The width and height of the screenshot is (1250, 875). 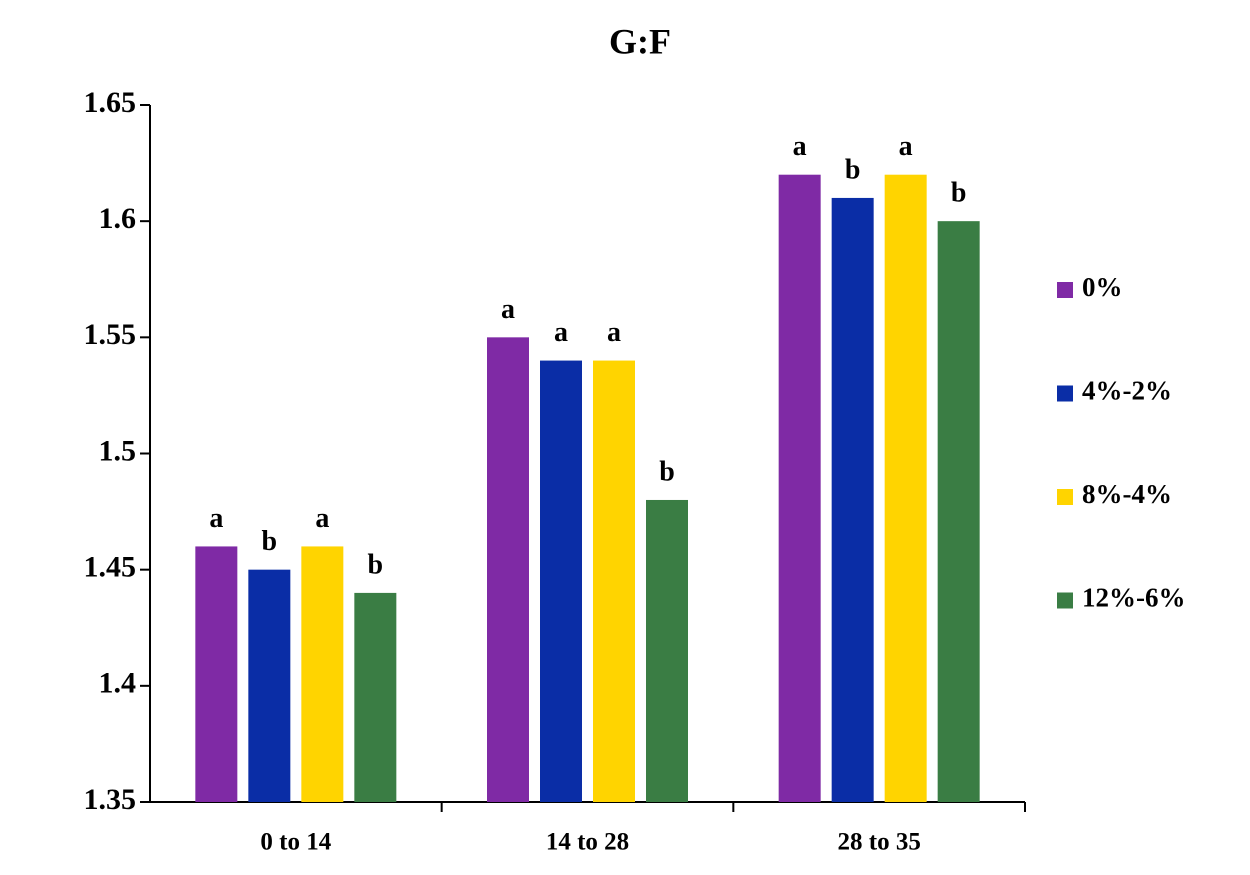 What do you see at coordinates (1127, 391) in the screenshot?
I see `legend-label: 4%-2%` at bounding box center [1127, 391].